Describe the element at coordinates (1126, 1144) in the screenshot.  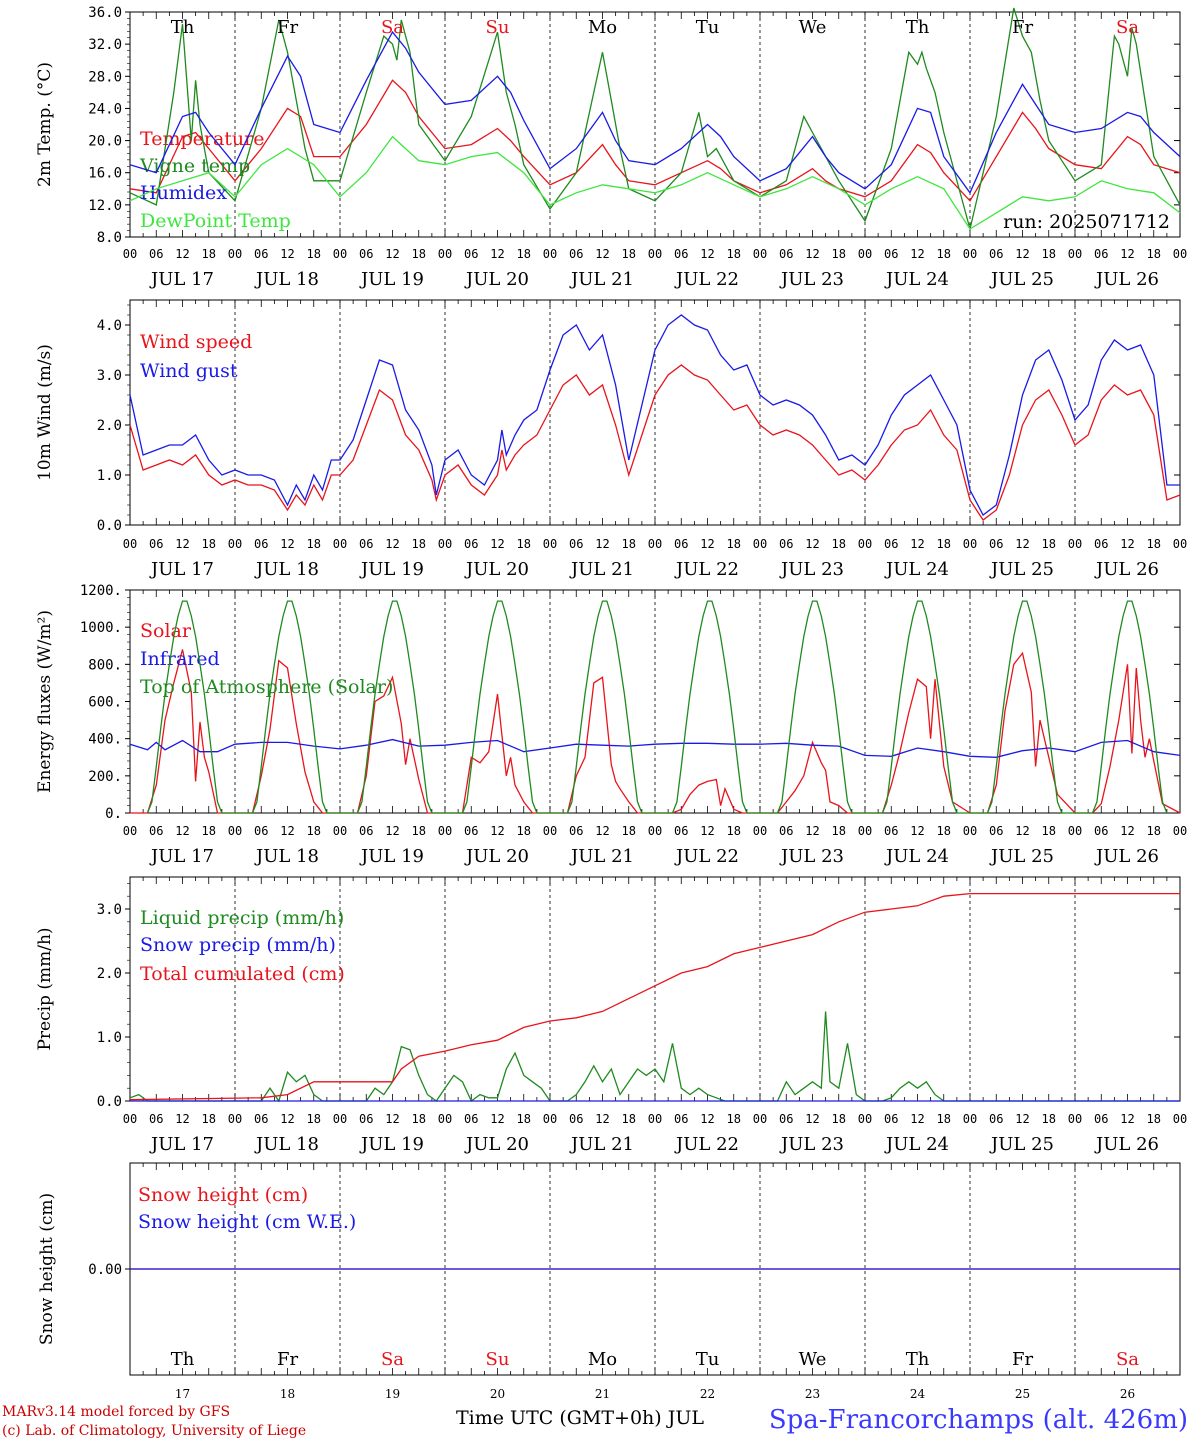
I see `date-label: JUL 26` at that location.